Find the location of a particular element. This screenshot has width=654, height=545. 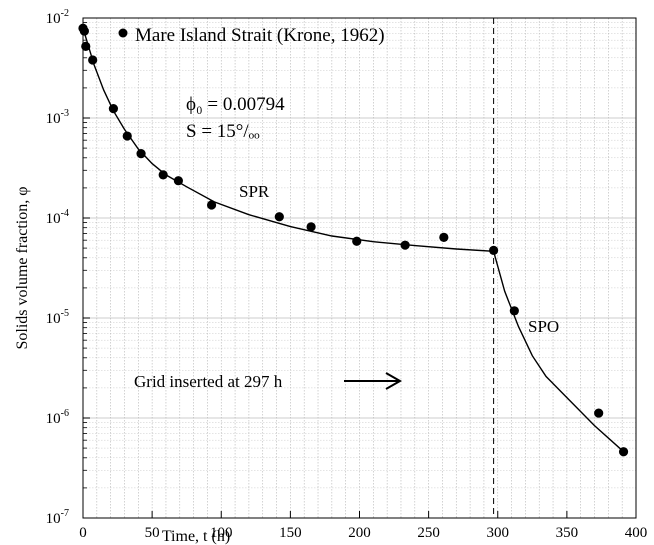

salinity-annotation: S = 15°/ₒₒ is located at coordinates (223, 131).